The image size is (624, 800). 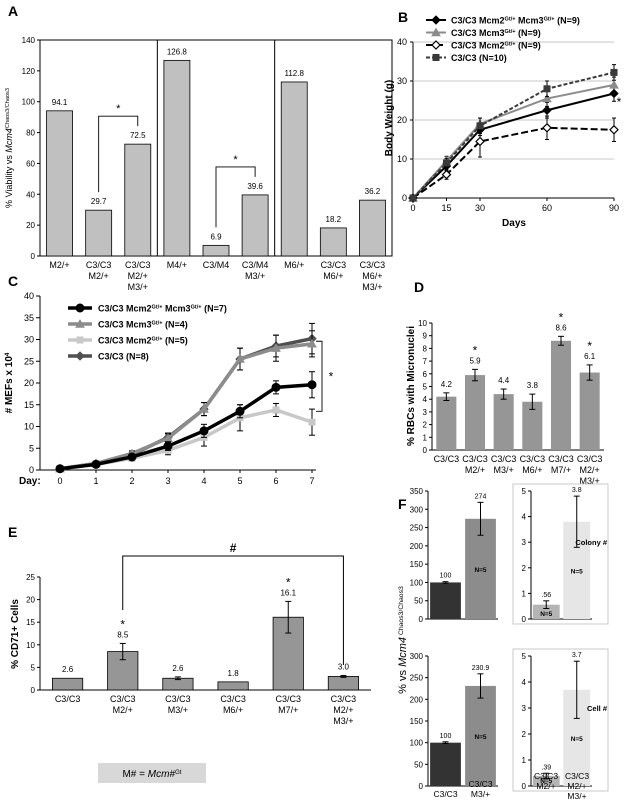 What do you see at coordinates (403, 17) in the screenshot?
I see `panel-letter-b: B` at bounding box center [403, 17].